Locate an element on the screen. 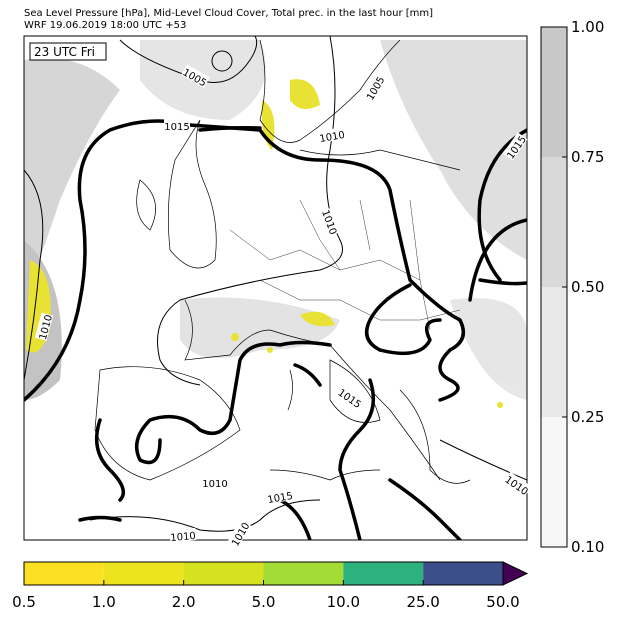  tick-label: 50.0 is located at coordinates (502, 602).